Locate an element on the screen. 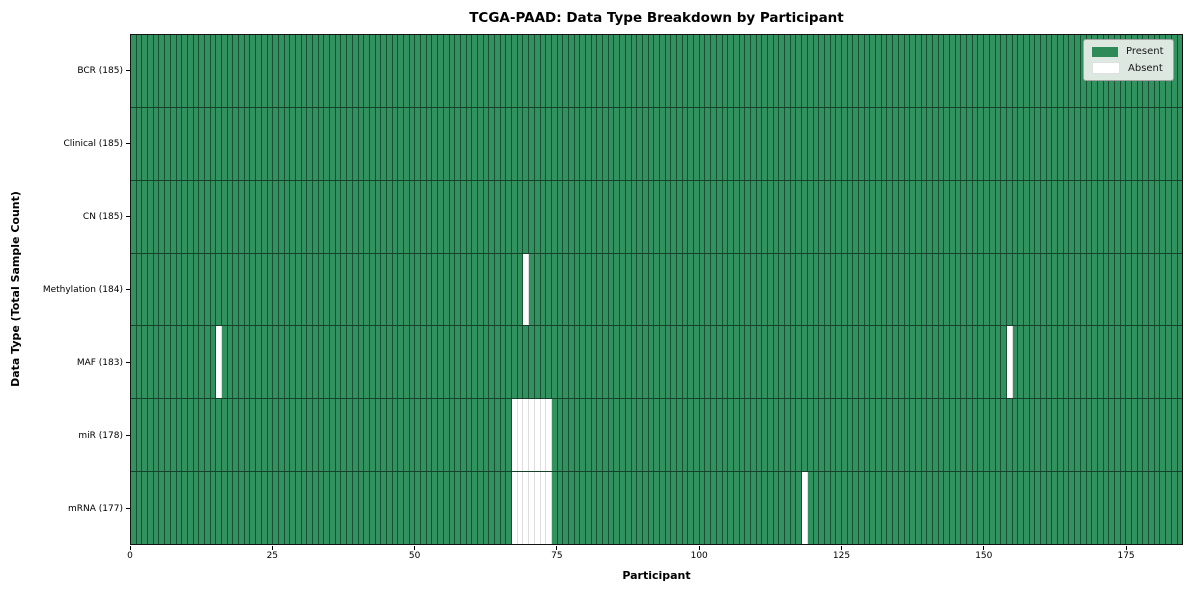  present-swatch-icon is located at coordinates (1105, 51).